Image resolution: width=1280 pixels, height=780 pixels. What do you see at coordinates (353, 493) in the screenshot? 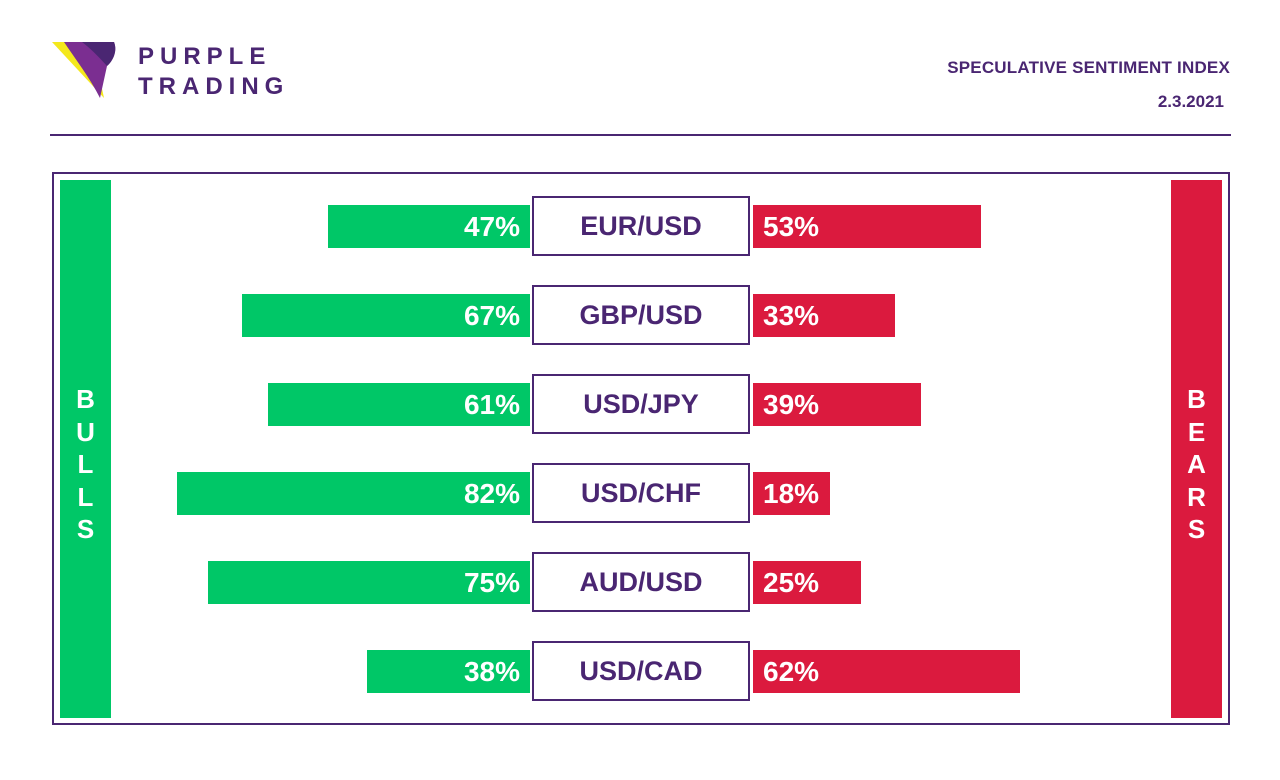
I see `bull-bar-usd-chf: 82%` at bounding box center [353, 493].